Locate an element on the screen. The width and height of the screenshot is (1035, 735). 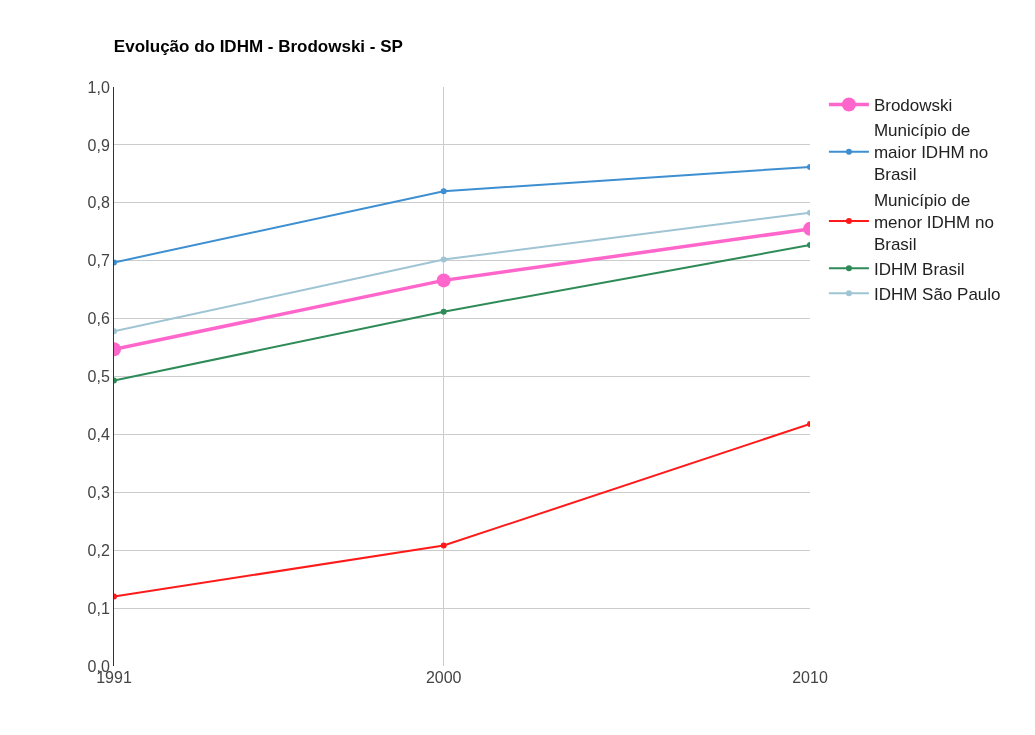
y-tick-label: 0,9 is located at coordinates (98, 145).